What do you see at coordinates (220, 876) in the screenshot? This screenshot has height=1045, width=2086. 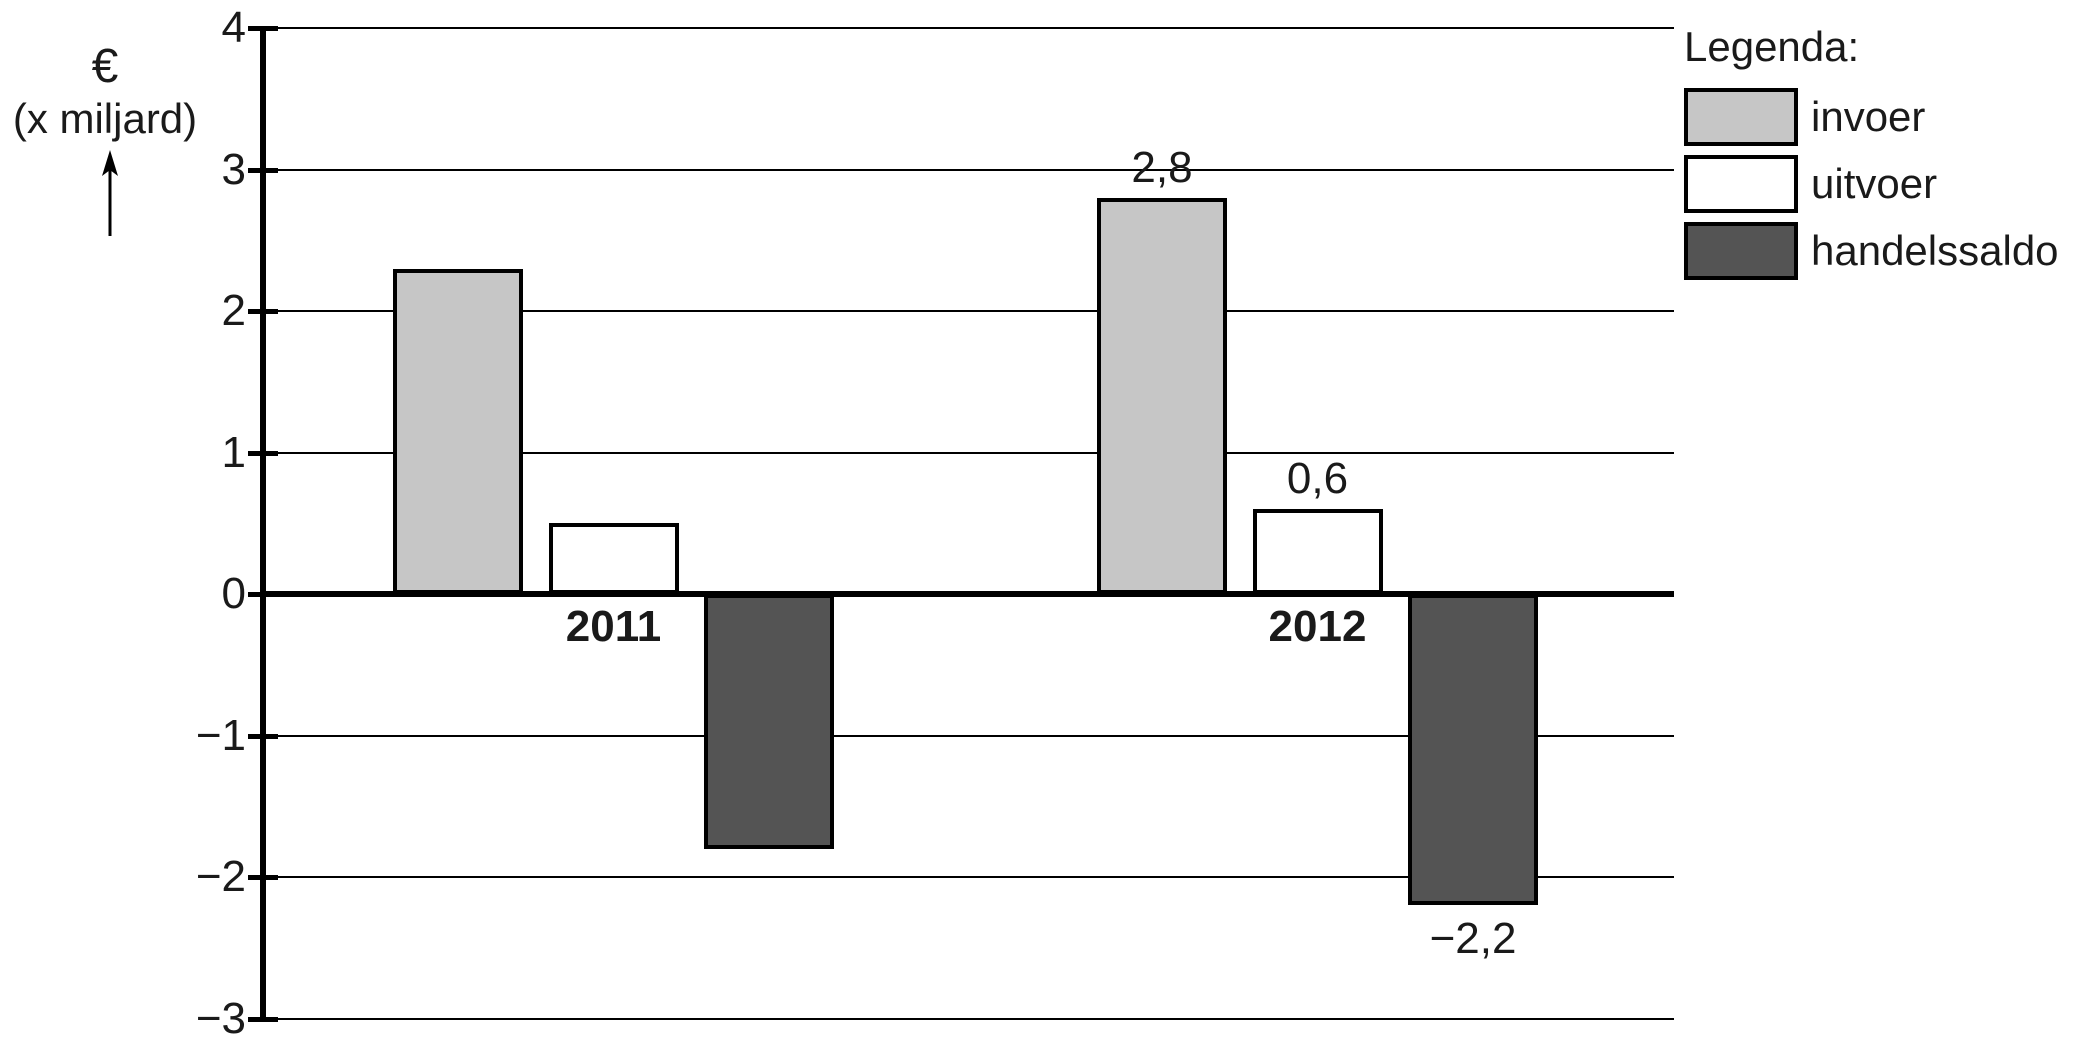 I see `y-tick-label: −2` at bounding box center [220, 876].